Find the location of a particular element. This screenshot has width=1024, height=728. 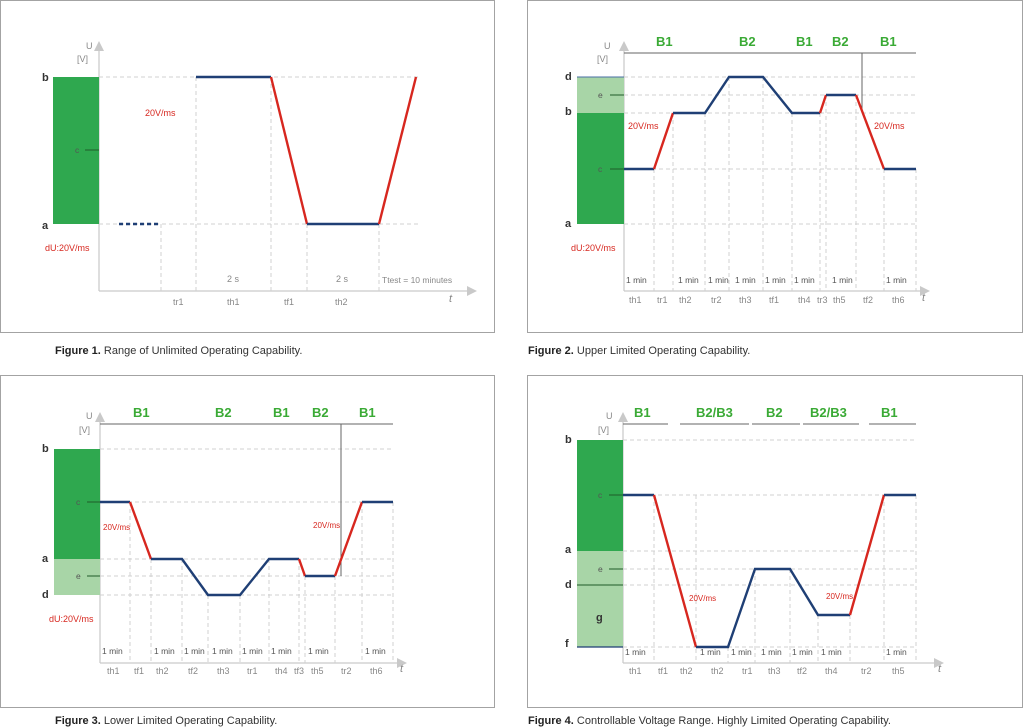

label-d: d is located at coordinates (45, 595).